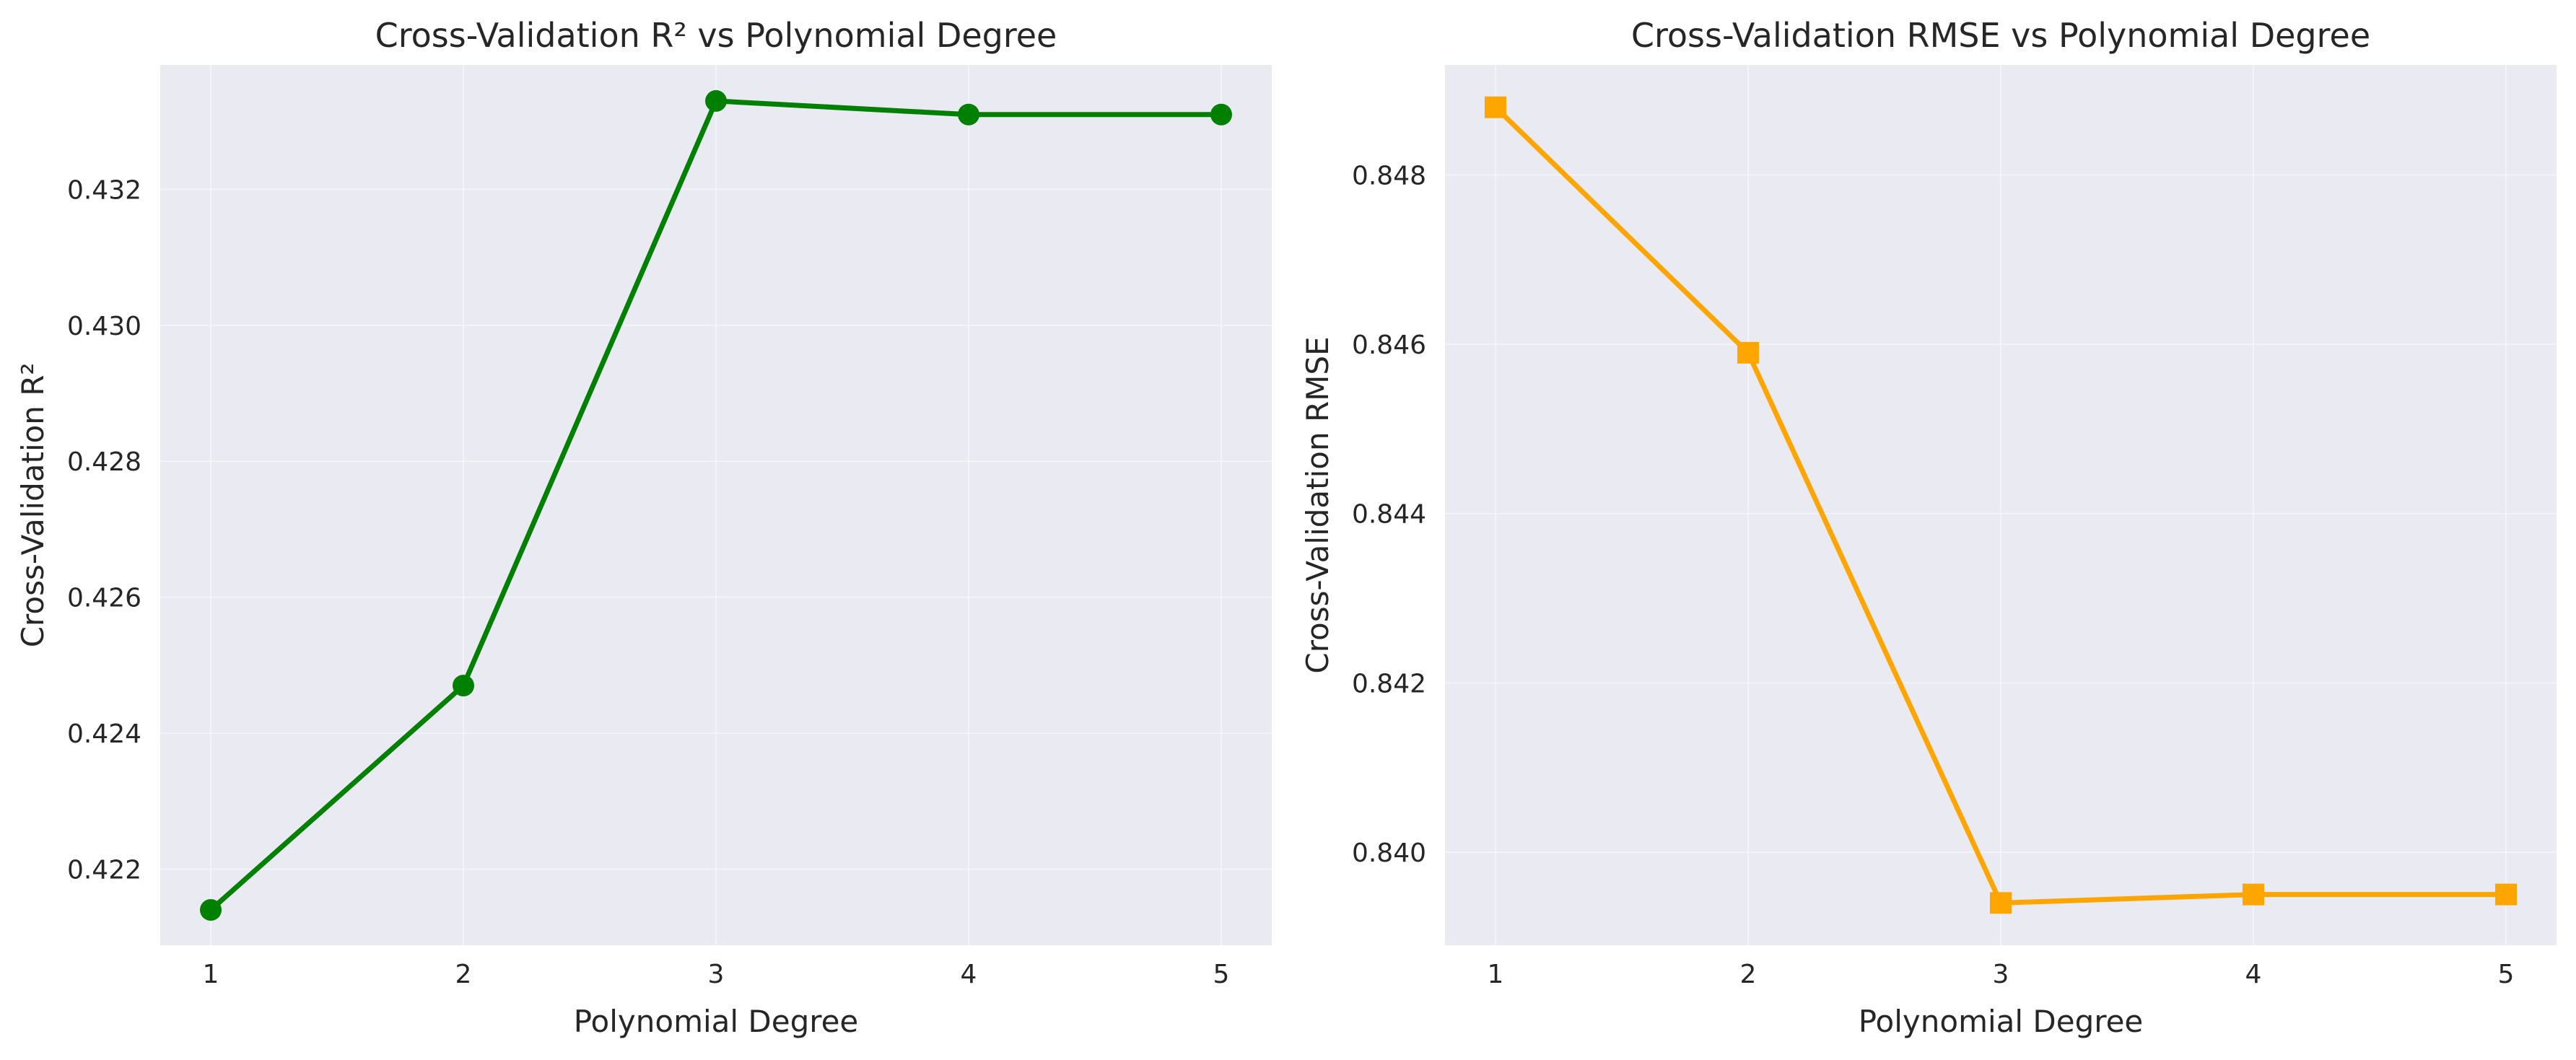  What do you see at coordinates (1389, 853) in the screenshot?
I see `rmse-y-tick-label: 0.840` at bounding box center [1389, 853].